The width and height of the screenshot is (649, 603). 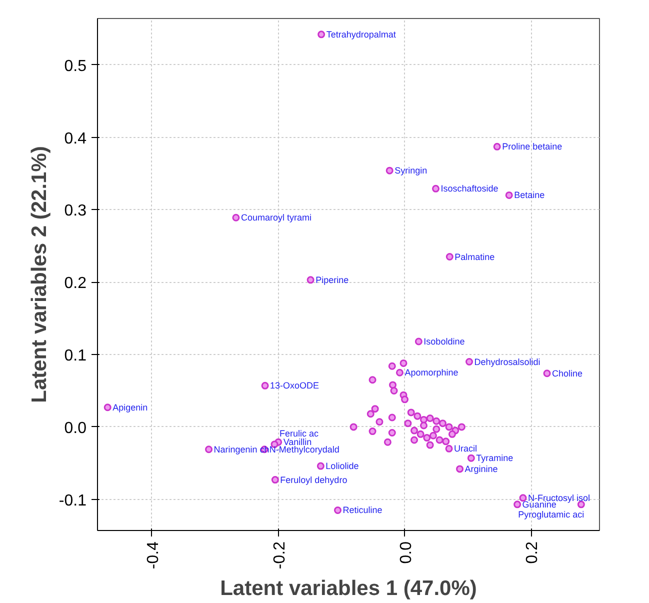 I want to click on annotation: Uracil, so click(x=466, y=449).